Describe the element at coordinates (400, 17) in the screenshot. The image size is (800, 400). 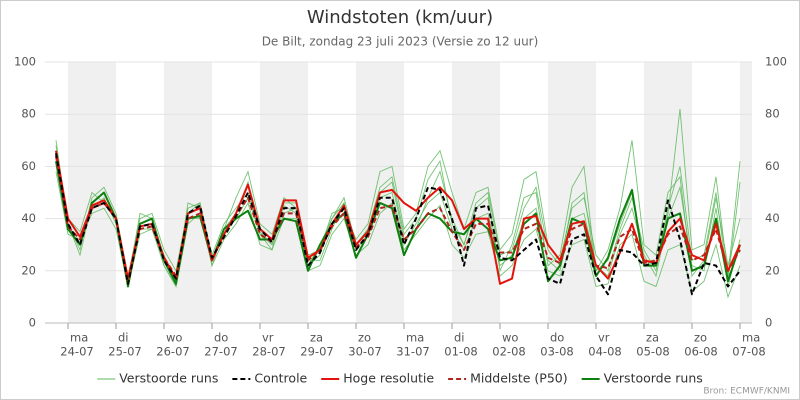
I see `chart-title: Windstoten (km/uur)` at that location.